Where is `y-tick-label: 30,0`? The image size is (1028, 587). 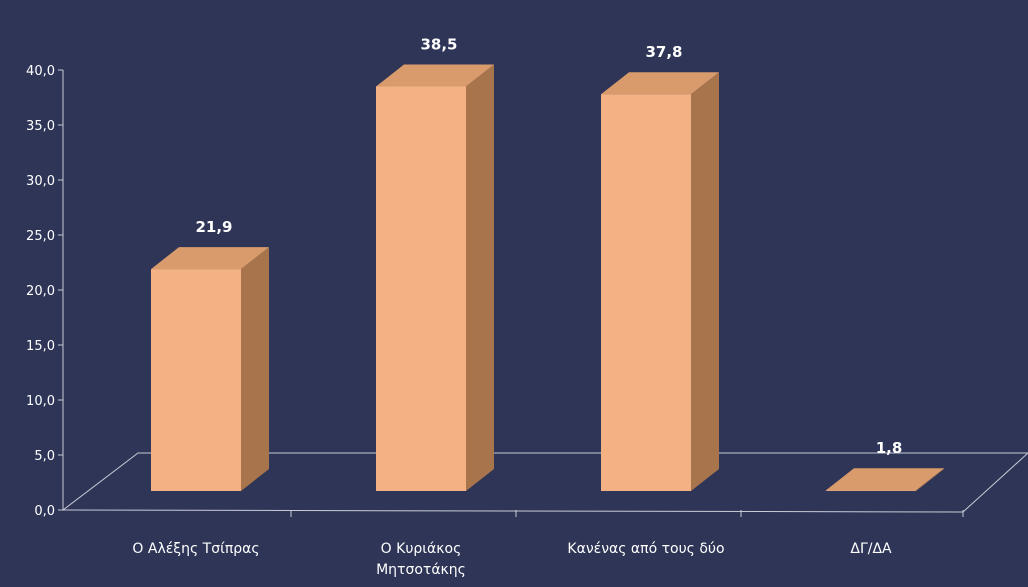
y-tick-label: 30,0 is located at coordinates (40, 181).